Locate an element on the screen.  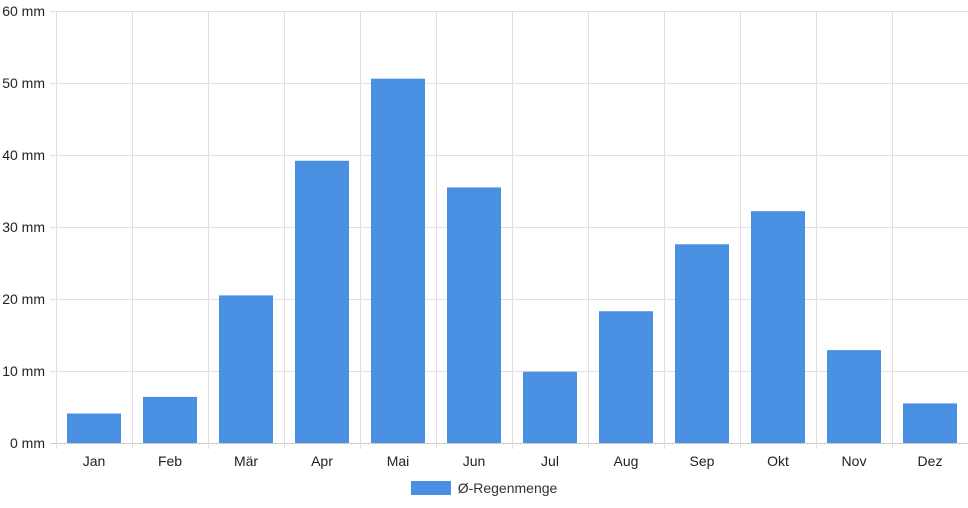
y-tick-label: 40 mm is located at coordinates (23, 155).